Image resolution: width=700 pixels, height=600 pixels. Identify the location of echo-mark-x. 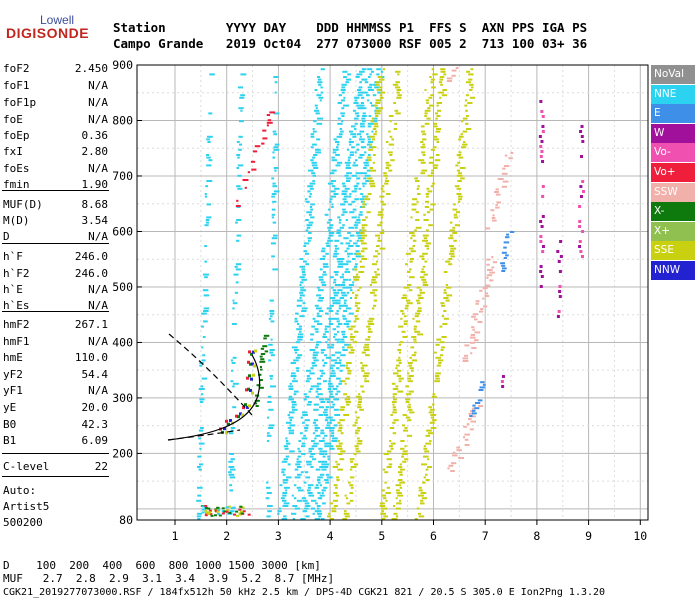
(263, 354).